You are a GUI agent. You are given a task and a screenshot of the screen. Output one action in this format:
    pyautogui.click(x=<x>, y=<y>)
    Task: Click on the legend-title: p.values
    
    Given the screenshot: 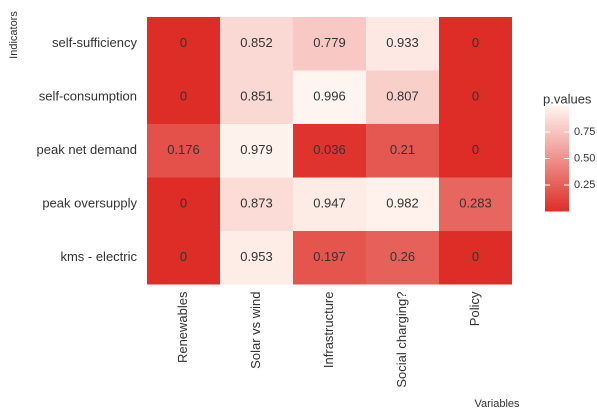 What is the action you would take?
    pyautogui.click(x=567, y=98)
    